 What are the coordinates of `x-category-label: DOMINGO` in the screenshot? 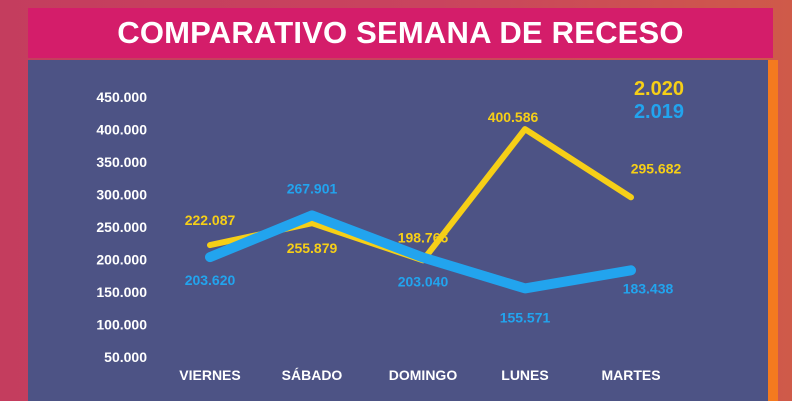 It's located at (423, 375).